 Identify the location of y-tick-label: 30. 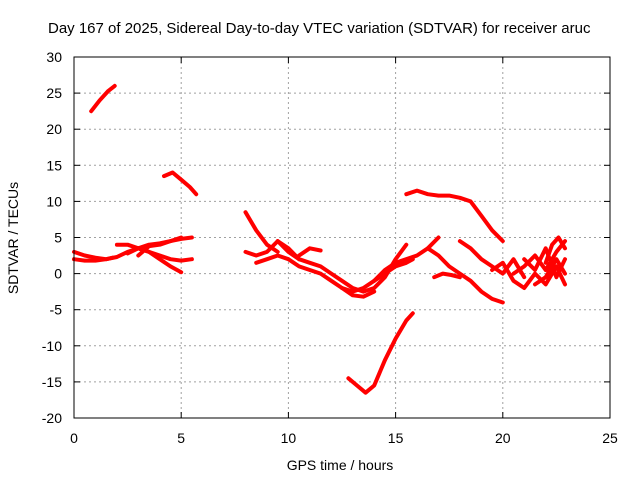
(54, 57).